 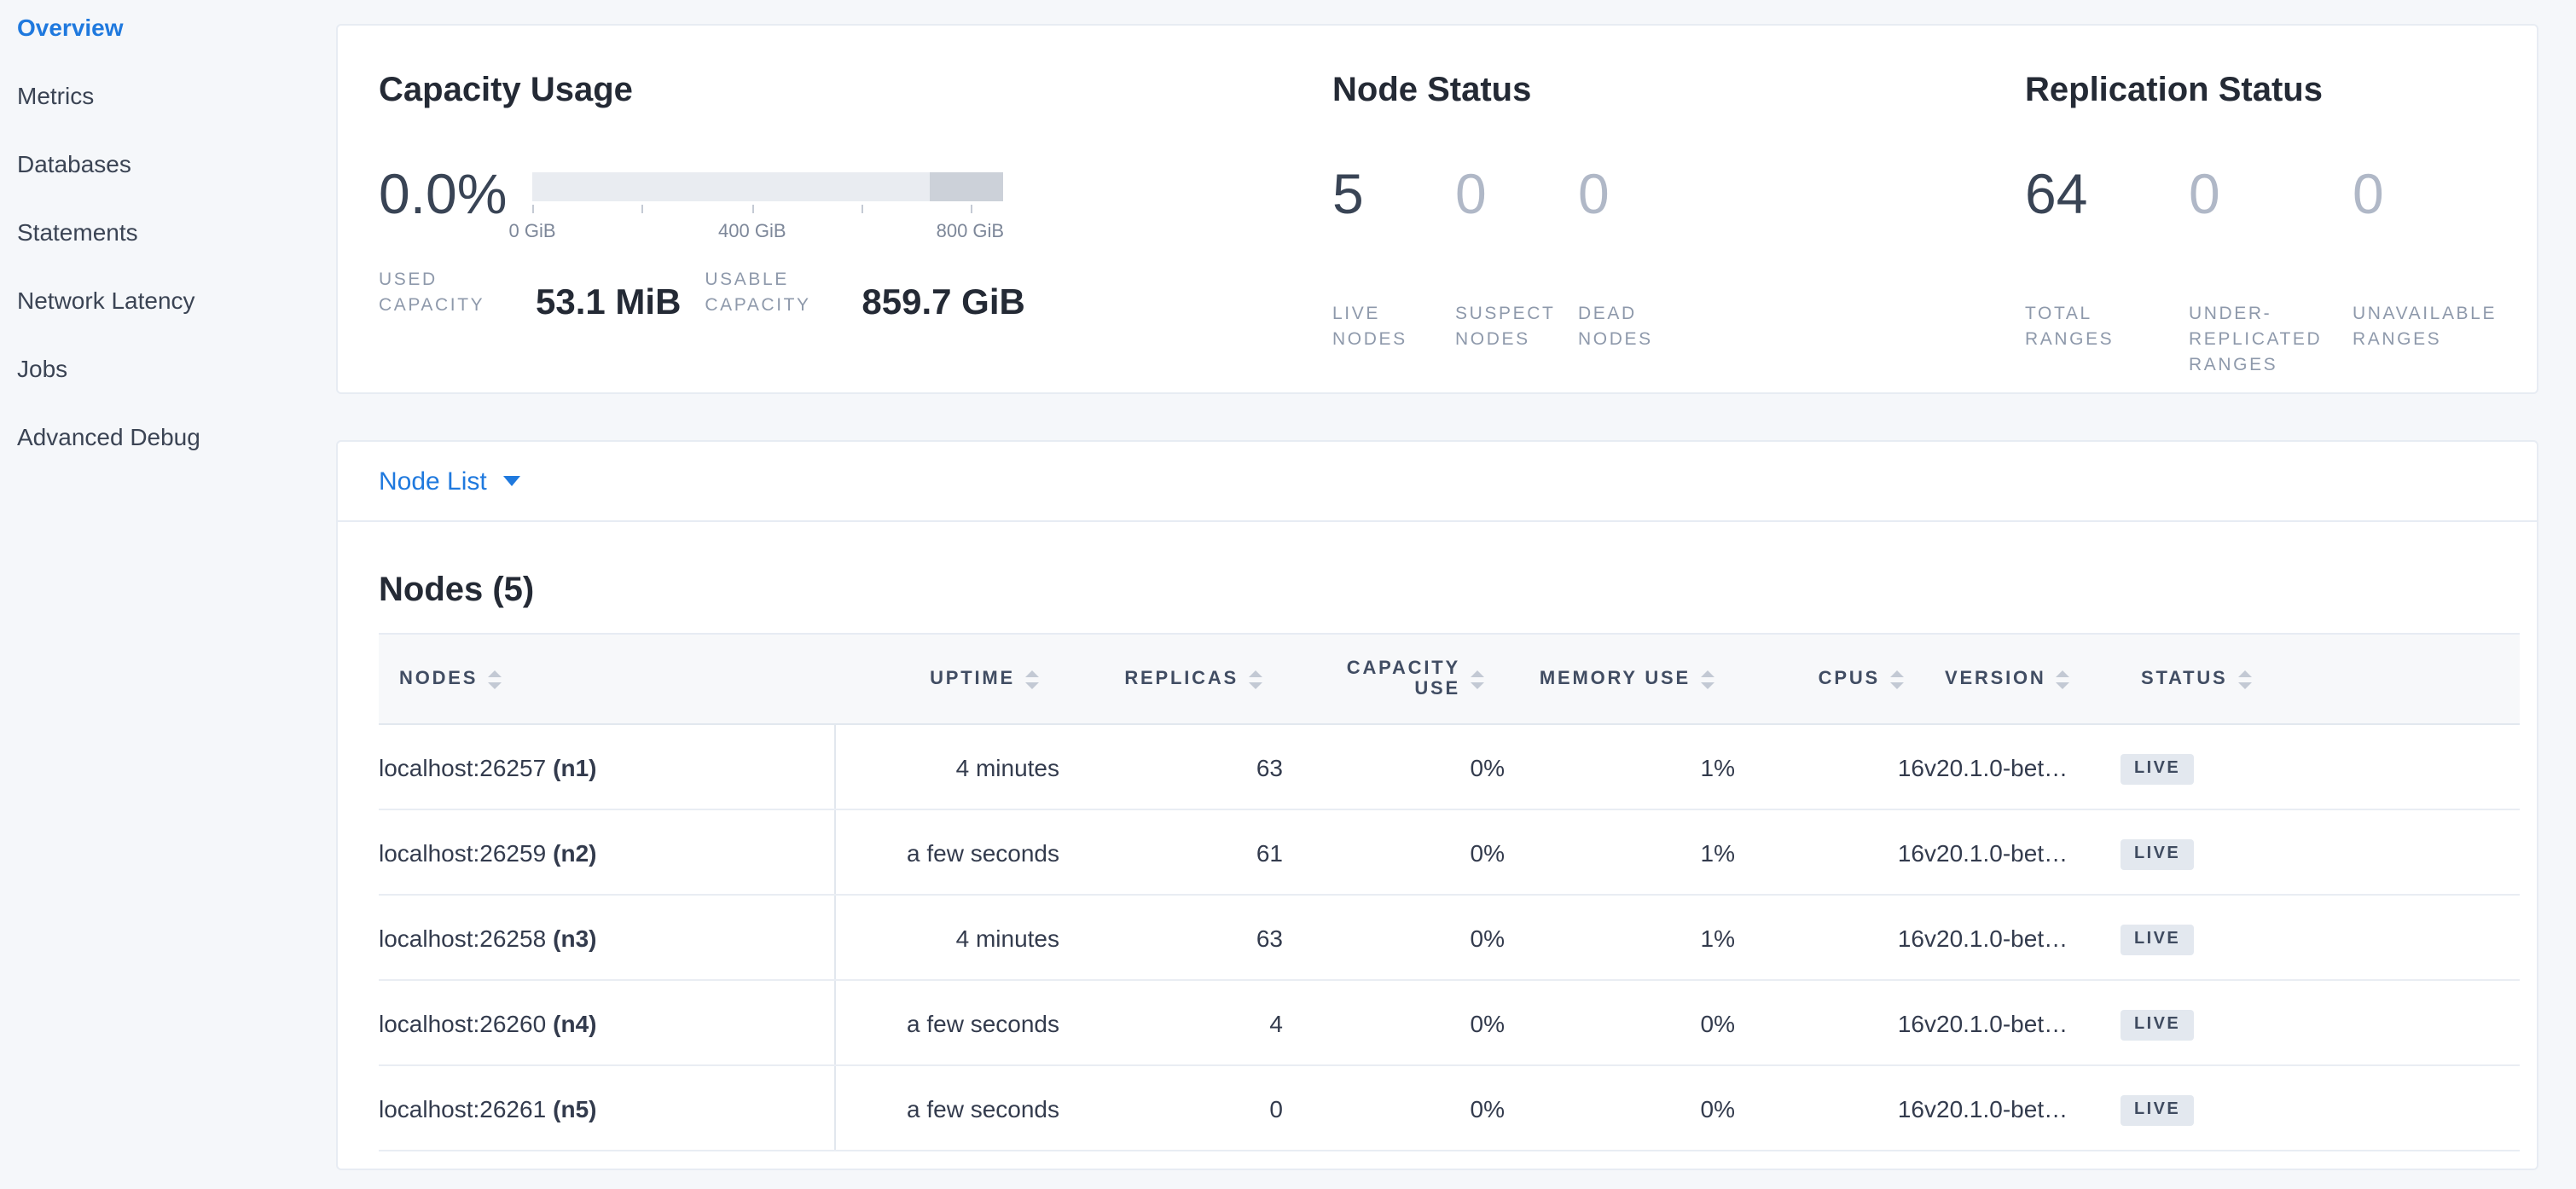 What do you see at coordinates (2256, 339) in the screenshot?
I see `under-replicated-ranges-label: UNDER-REPLICATED RANGES` at bounding box center [2256, 339].